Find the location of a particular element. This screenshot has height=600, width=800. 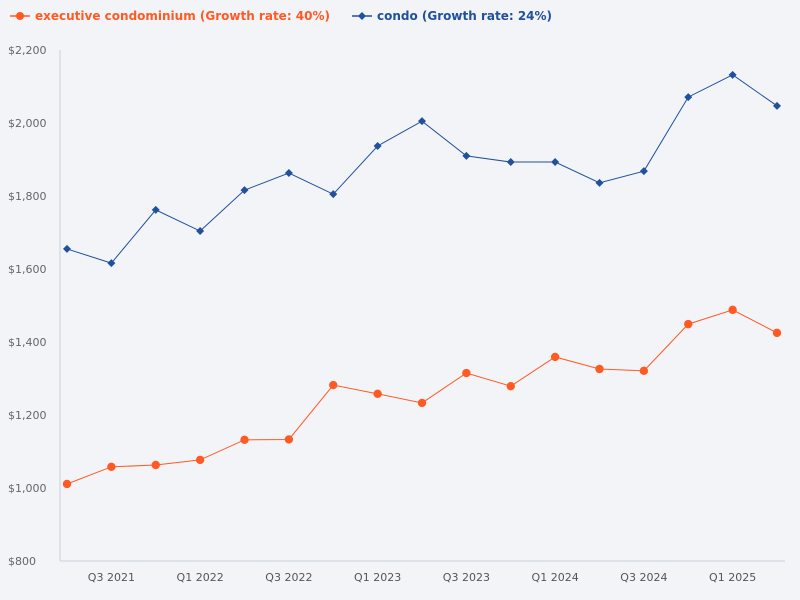

x-tick-label: Q1 2022 is located at coordinates (200, 577).